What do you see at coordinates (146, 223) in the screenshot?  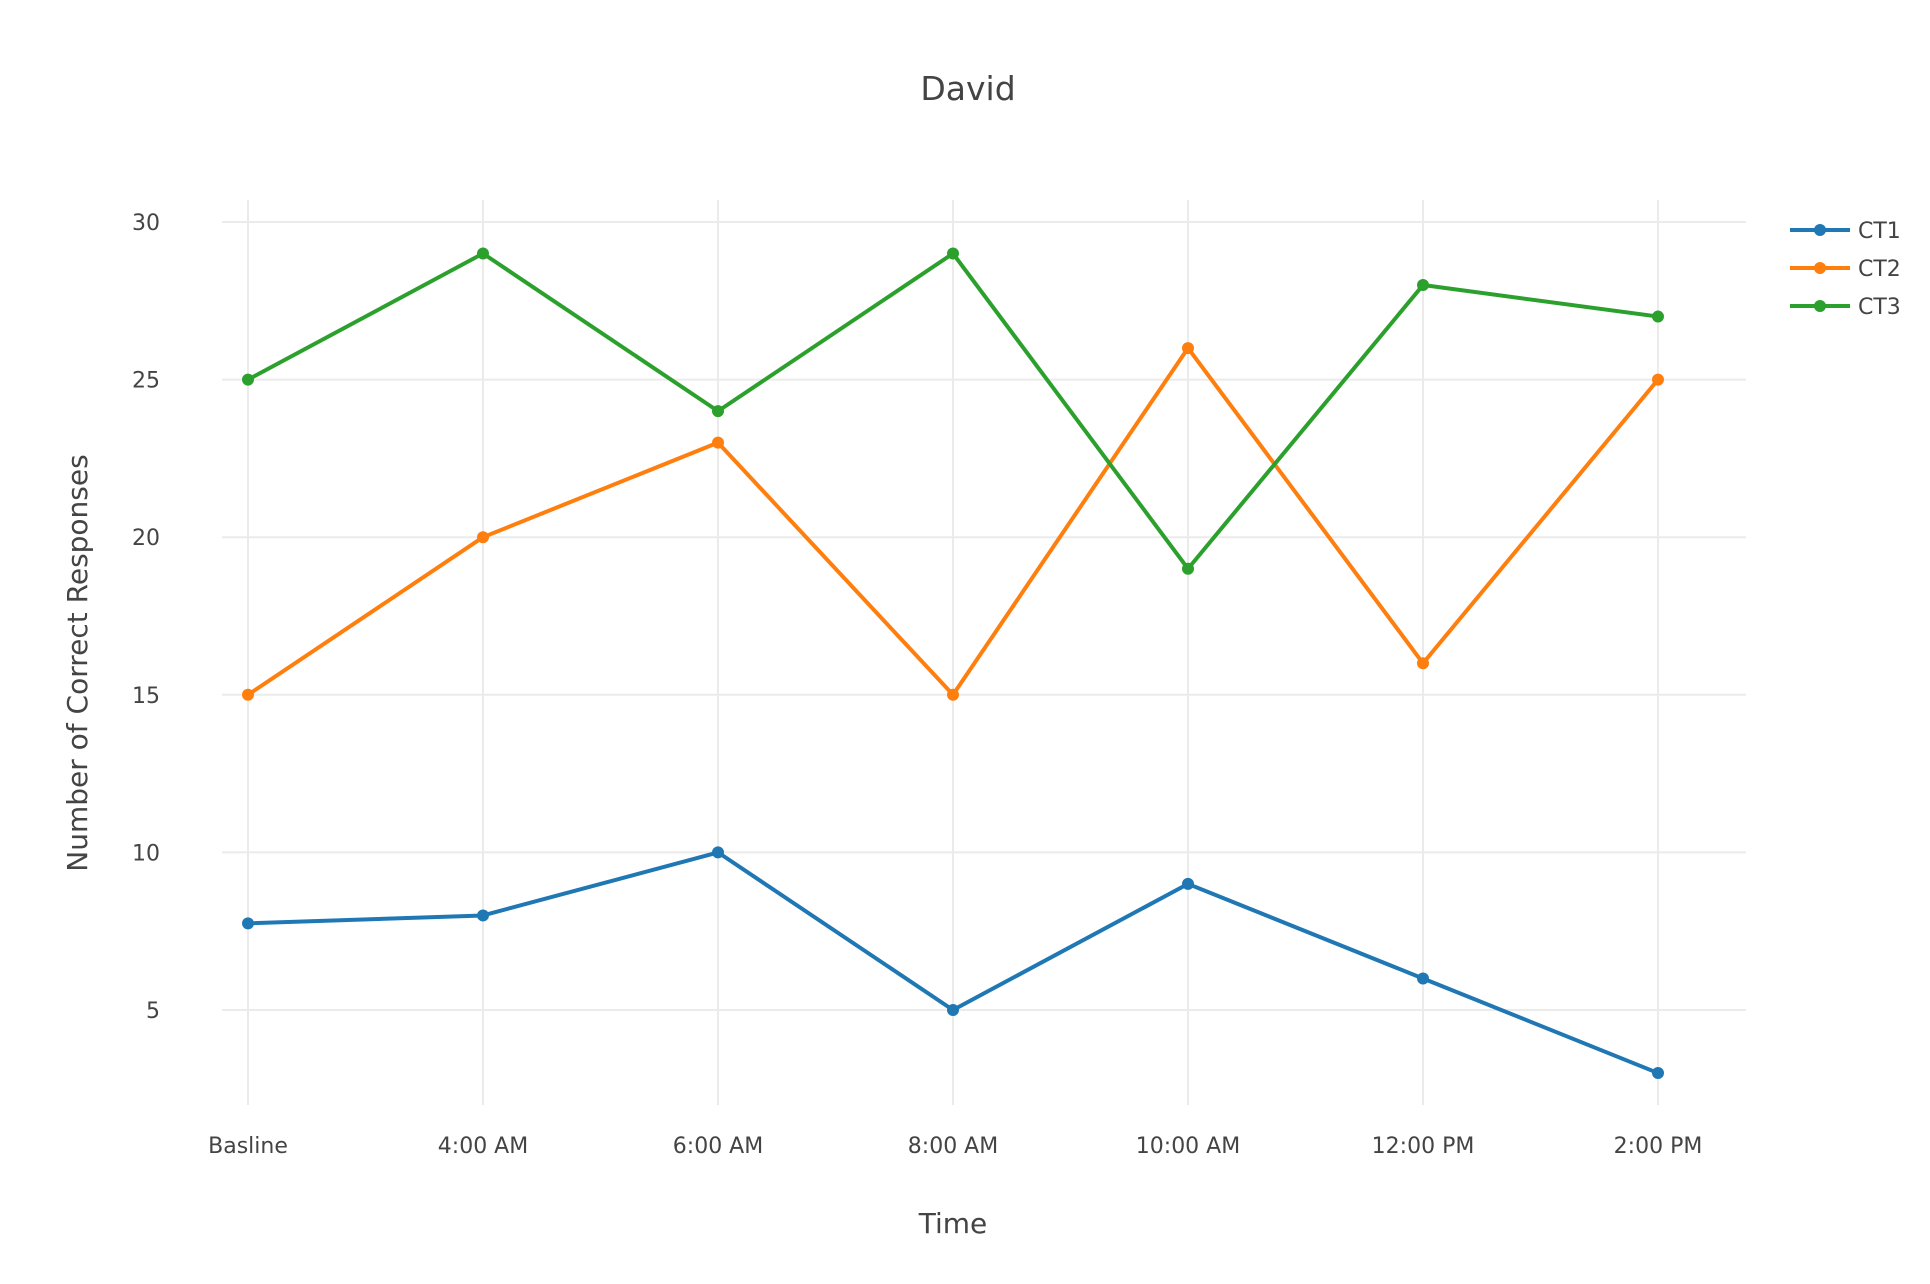 I see `y-tick-label: 30` at bounding box center [146, 223].